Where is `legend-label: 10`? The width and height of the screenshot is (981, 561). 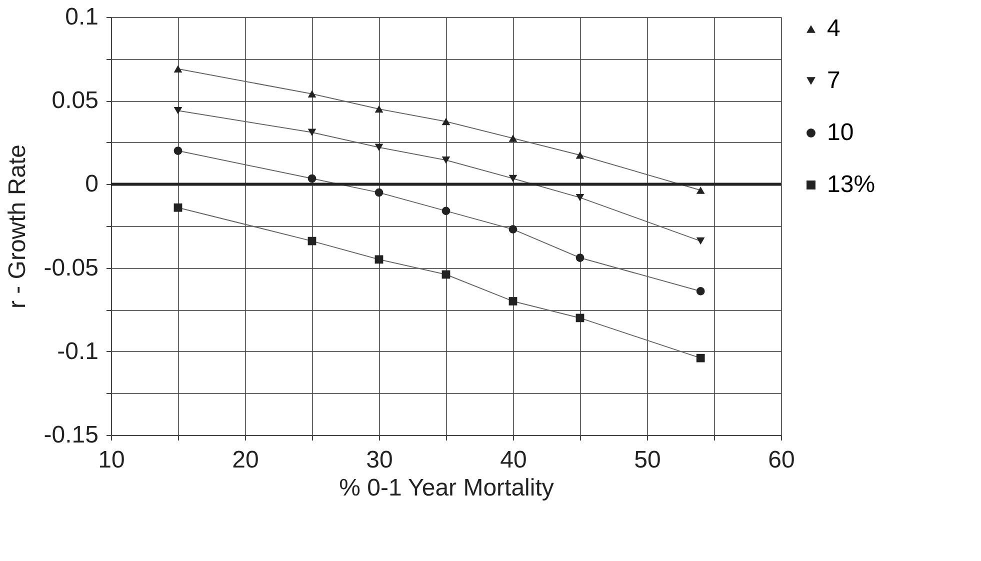 legend-label: 10 is located at coordinates (840, 132).